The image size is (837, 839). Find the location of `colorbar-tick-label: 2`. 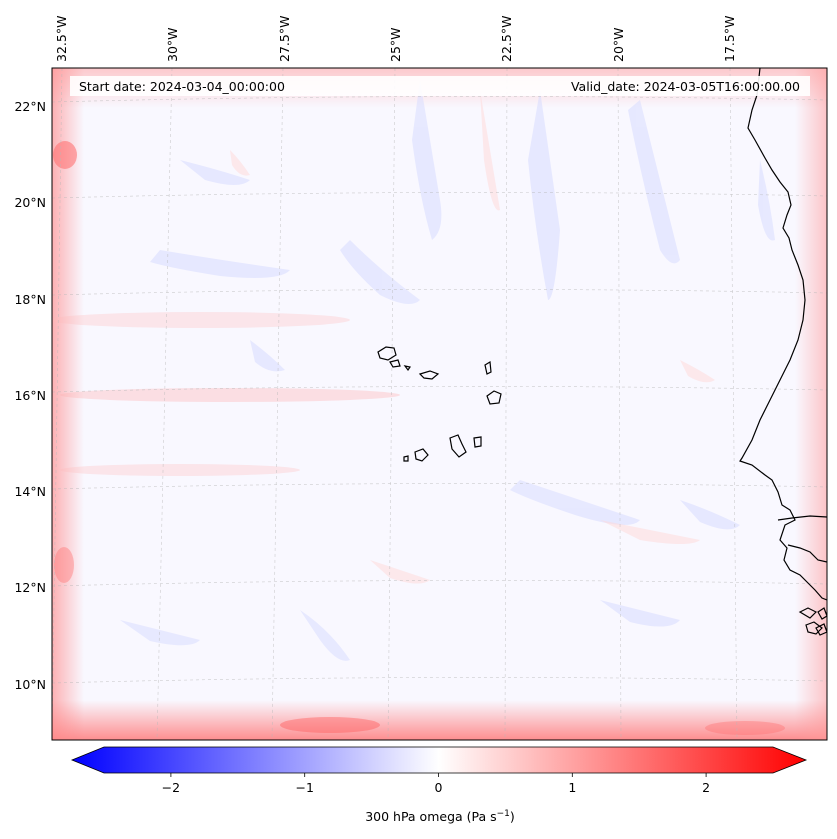

colorbar-tick-label: 2 is located at coordinates (706, 787).